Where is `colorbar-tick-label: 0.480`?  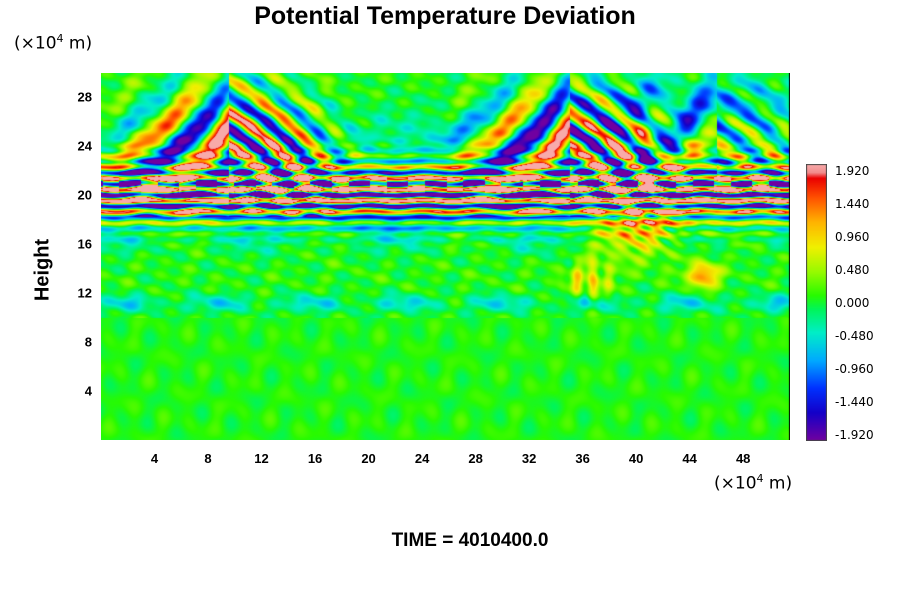
colorbar-tick-label: 0.480 is located at coordinates (852, 270).